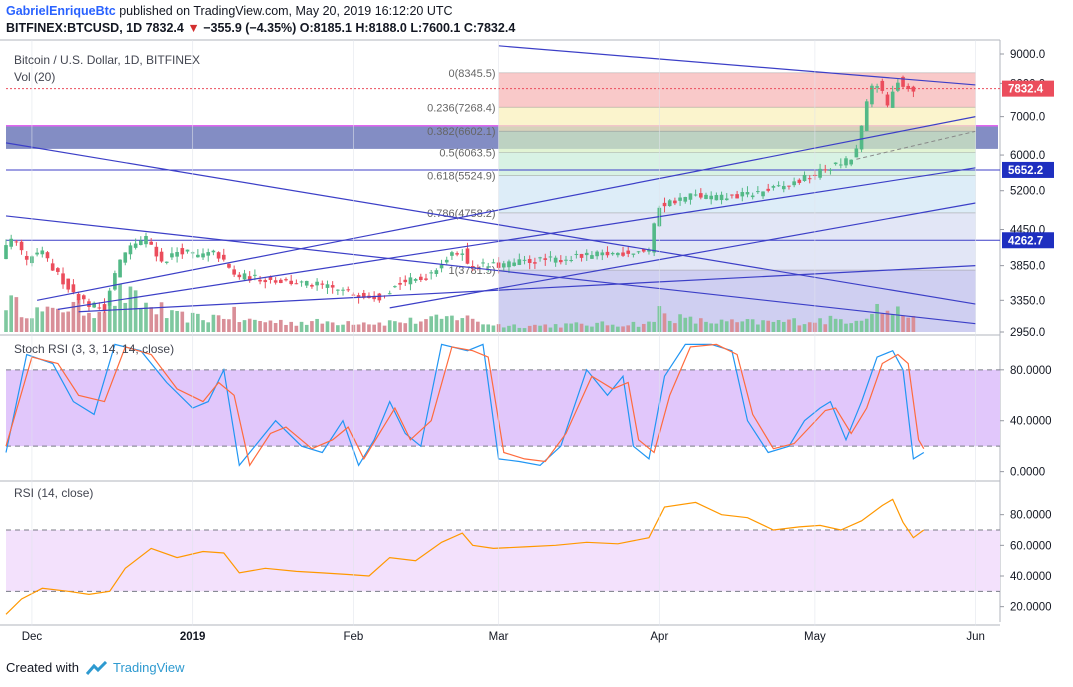 The image size is (1073, 687). Describe the element at coordinates (815, 637) in the screenshot. I see `time-tick-label: May` at that location.